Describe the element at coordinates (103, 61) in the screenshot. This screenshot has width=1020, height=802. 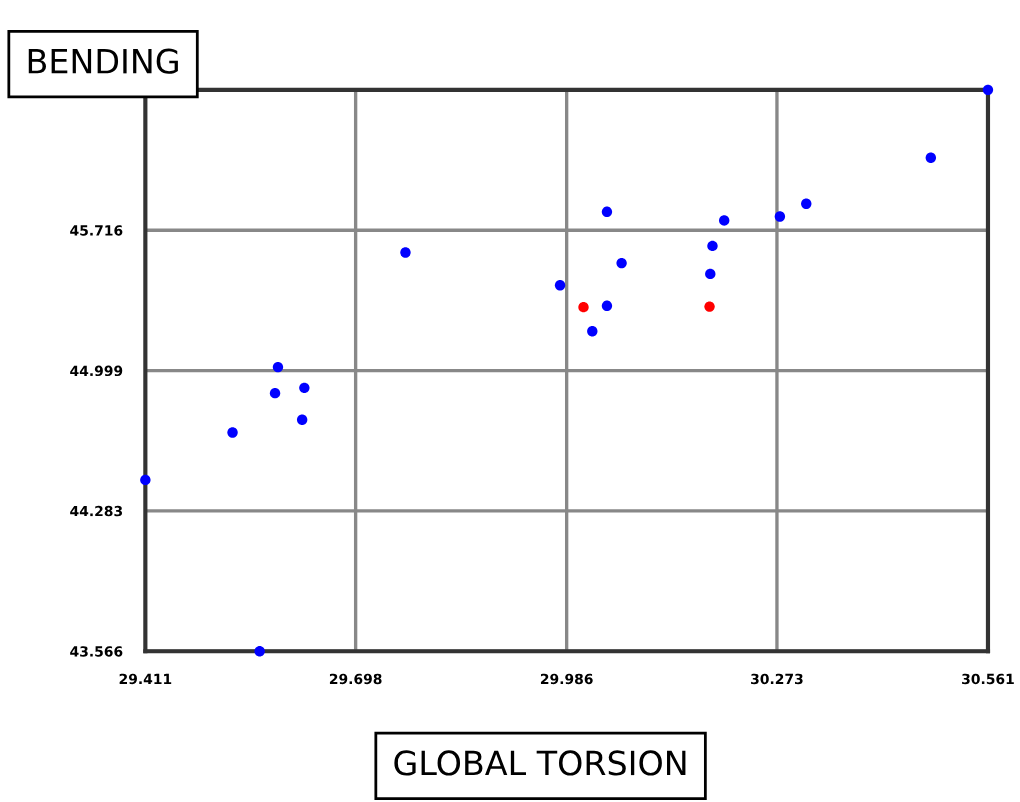
I see `y-axis-title: BENDING` at that location.